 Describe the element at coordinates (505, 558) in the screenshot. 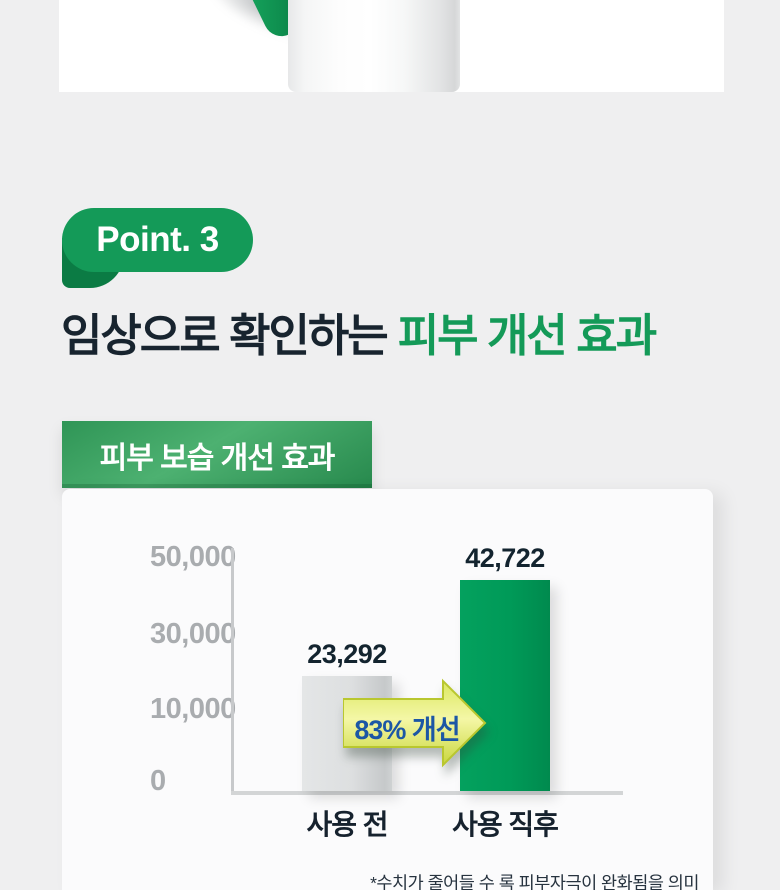

I see `bar-value-after: 42,722` at that location.